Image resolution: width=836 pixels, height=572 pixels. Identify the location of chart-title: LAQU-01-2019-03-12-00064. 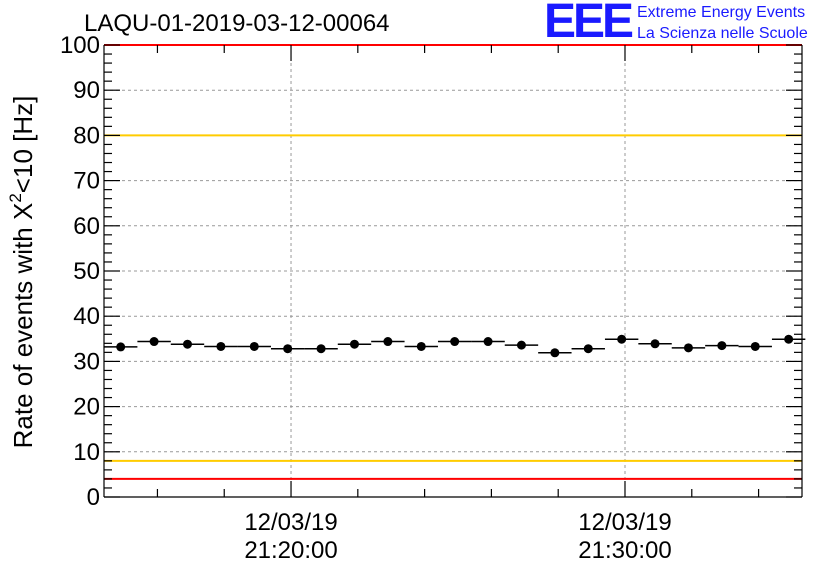
(237, 23).